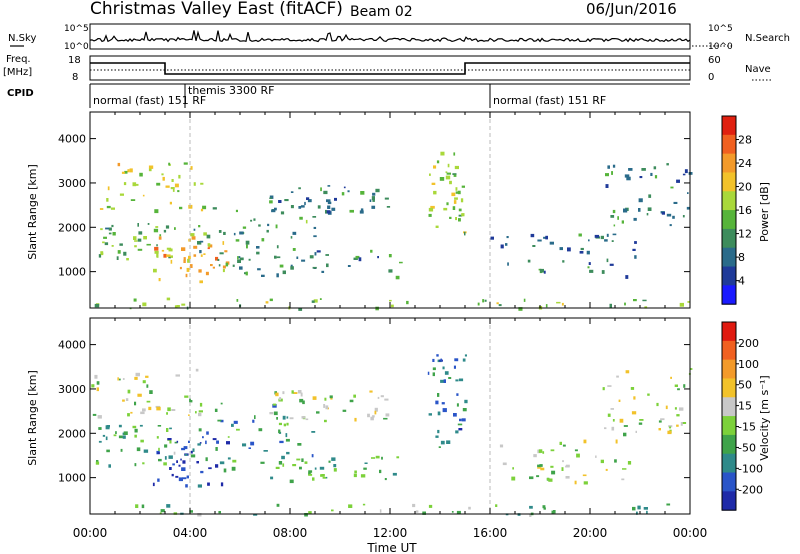 This screenshot has width=800, height=554. I want to click on colorbar-tick-label: 24, so click(745, 163).